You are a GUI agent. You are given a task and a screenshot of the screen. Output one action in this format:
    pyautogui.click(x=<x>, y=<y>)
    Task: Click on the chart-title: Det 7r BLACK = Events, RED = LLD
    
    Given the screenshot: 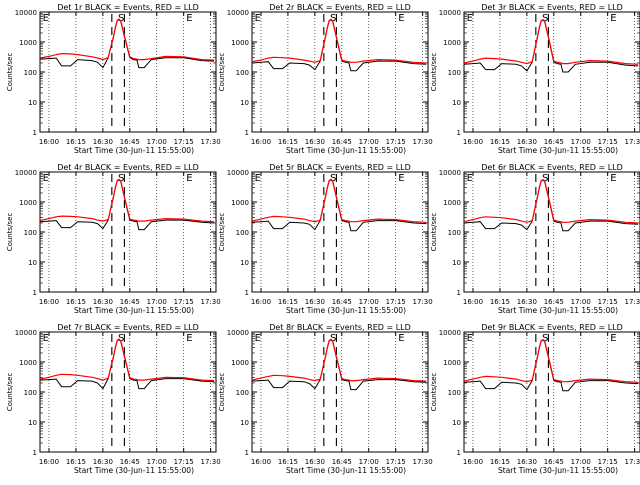 What is the action you would take?
    pyautogui.click(x=128, y=327)
    